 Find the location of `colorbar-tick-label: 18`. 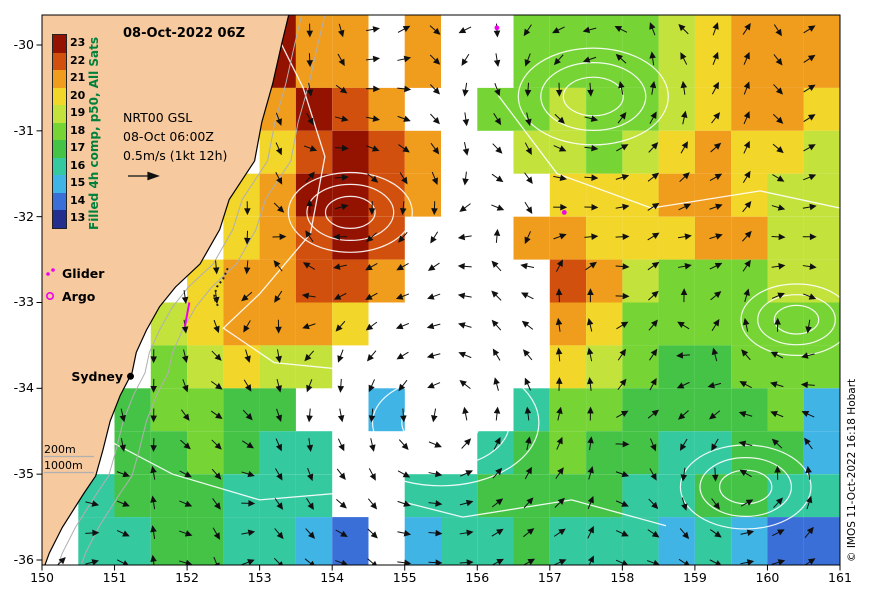

colorbar-tick-label: 18 is located at coordinates (78, 130).